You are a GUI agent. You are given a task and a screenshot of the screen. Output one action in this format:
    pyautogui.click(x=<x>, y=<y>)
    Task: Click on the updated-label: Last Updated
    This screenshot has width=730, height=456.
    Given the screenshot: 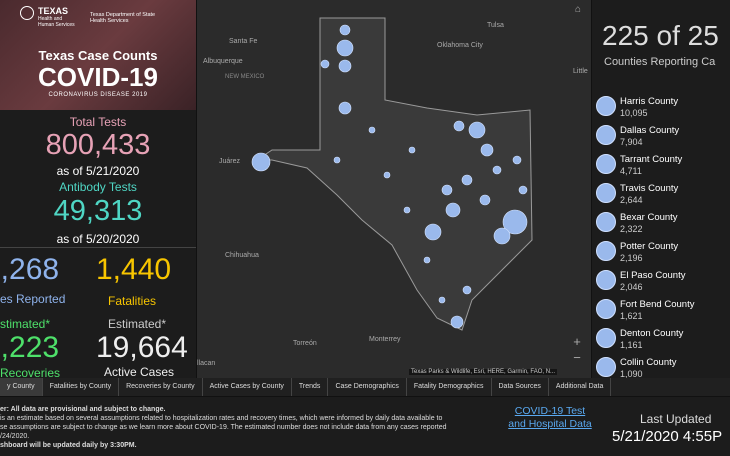 What is the action you would take?
    pyautogui.click(x=676, y=419)
    